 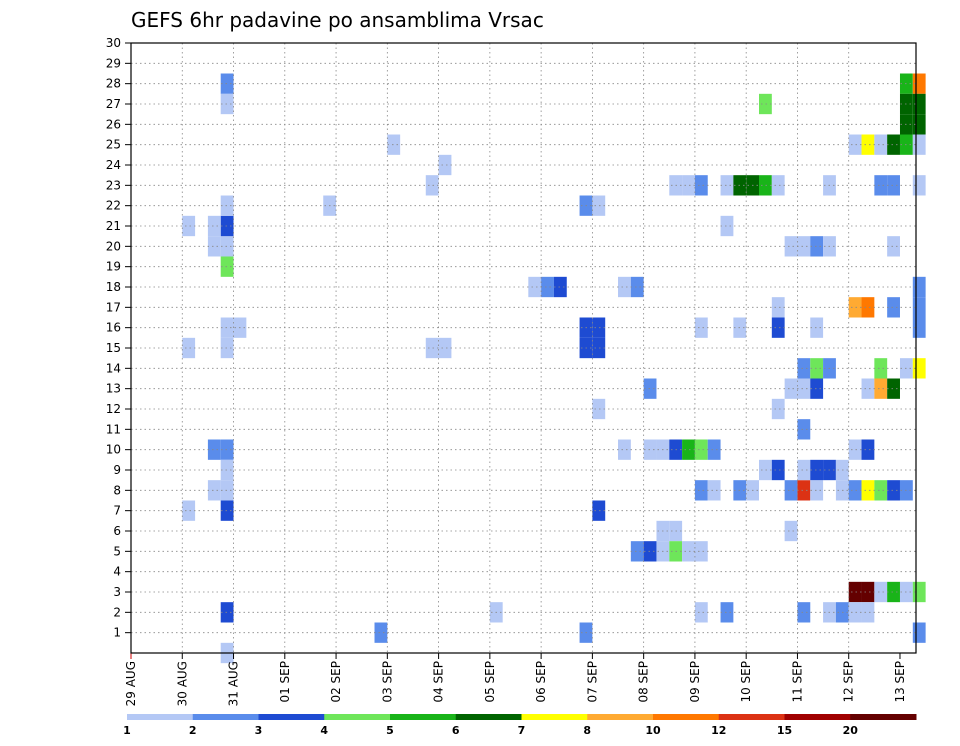 What do you see at coordinates (117, 490) in the screenshot?
I see `y-tick-label: 8` at bounding box center [117, 490].